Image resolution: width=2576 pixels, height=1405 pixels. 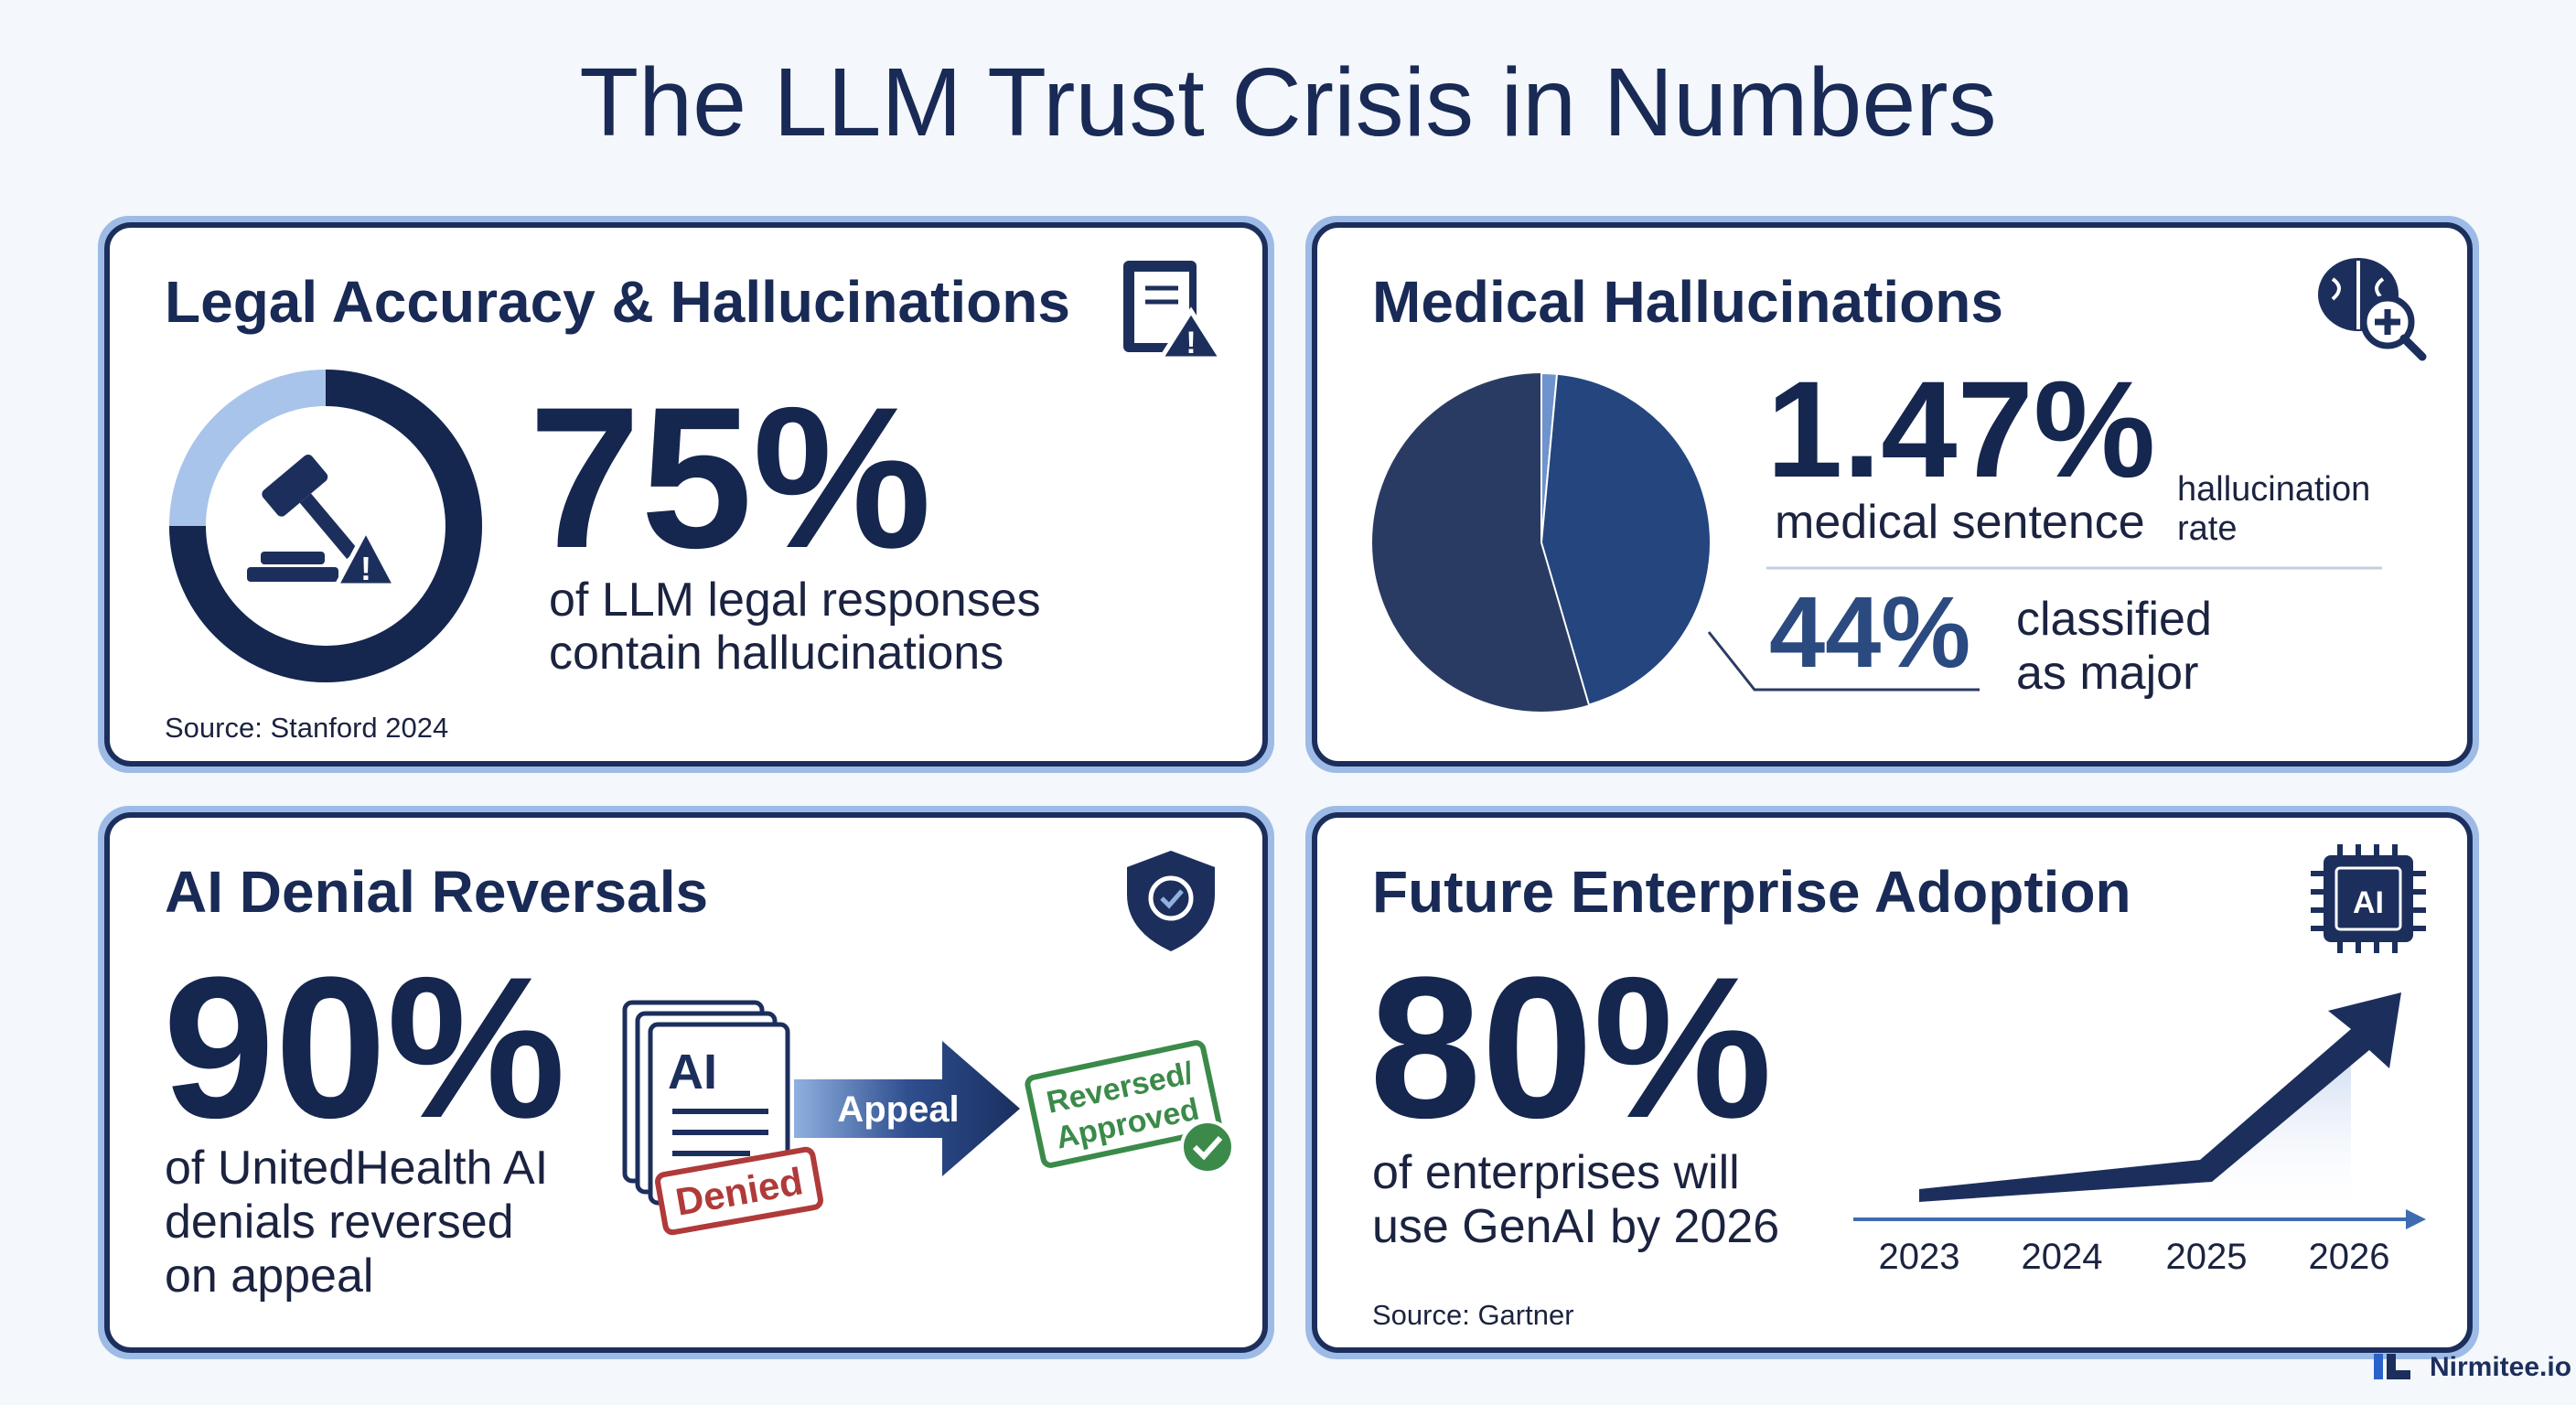 What do you see at coordinates (1207, 1147) in the screenshot?
I see `check-badge` at bounding box center [1207, 1147].